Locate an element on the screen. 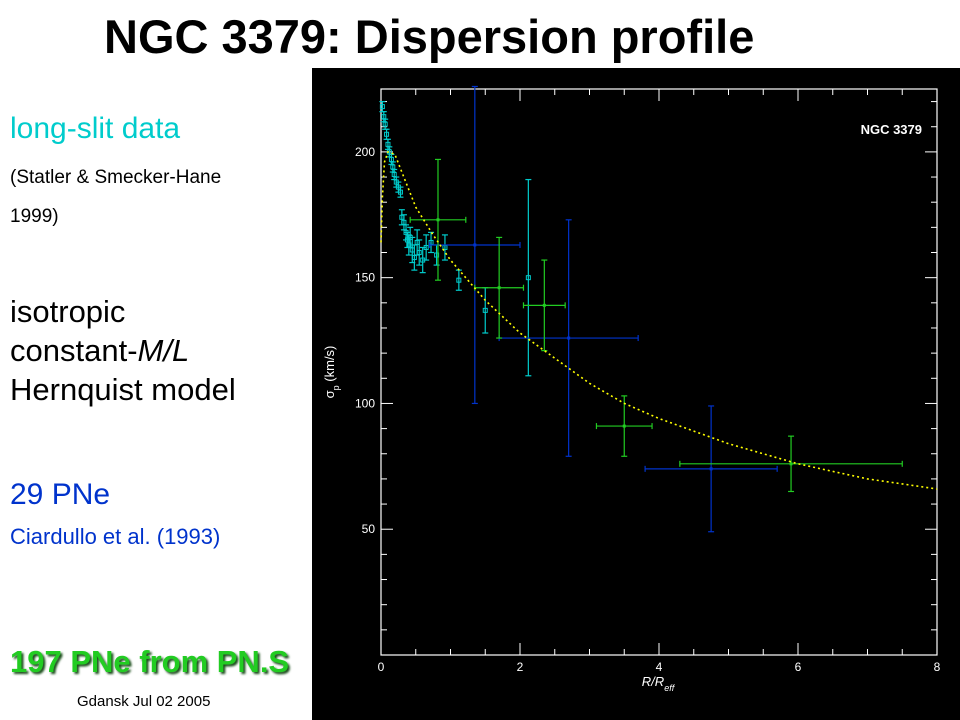  x-tick-label: 2 is located at coordinates (520, 667).